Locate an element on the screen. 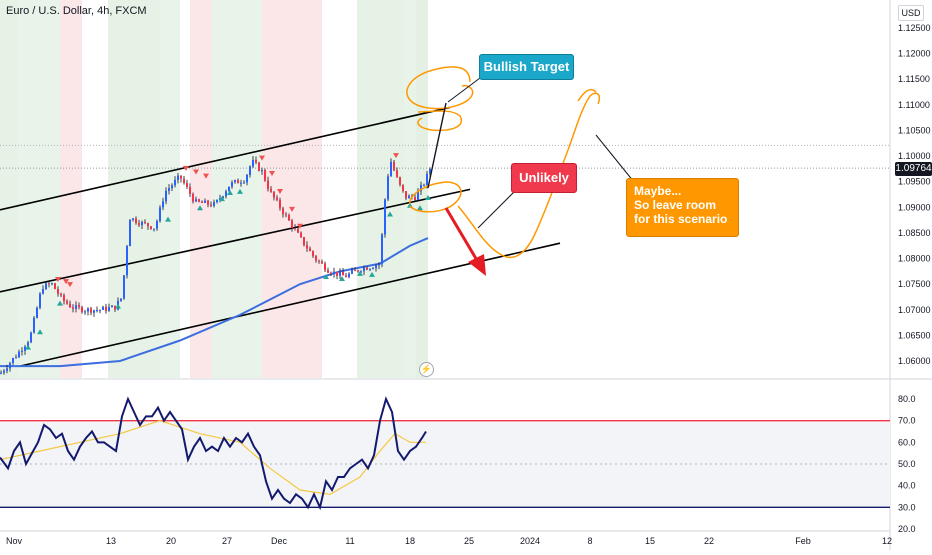 The image size is (932, 555). price-tick-label: 1.08000 is located at coordinates (914, 259).